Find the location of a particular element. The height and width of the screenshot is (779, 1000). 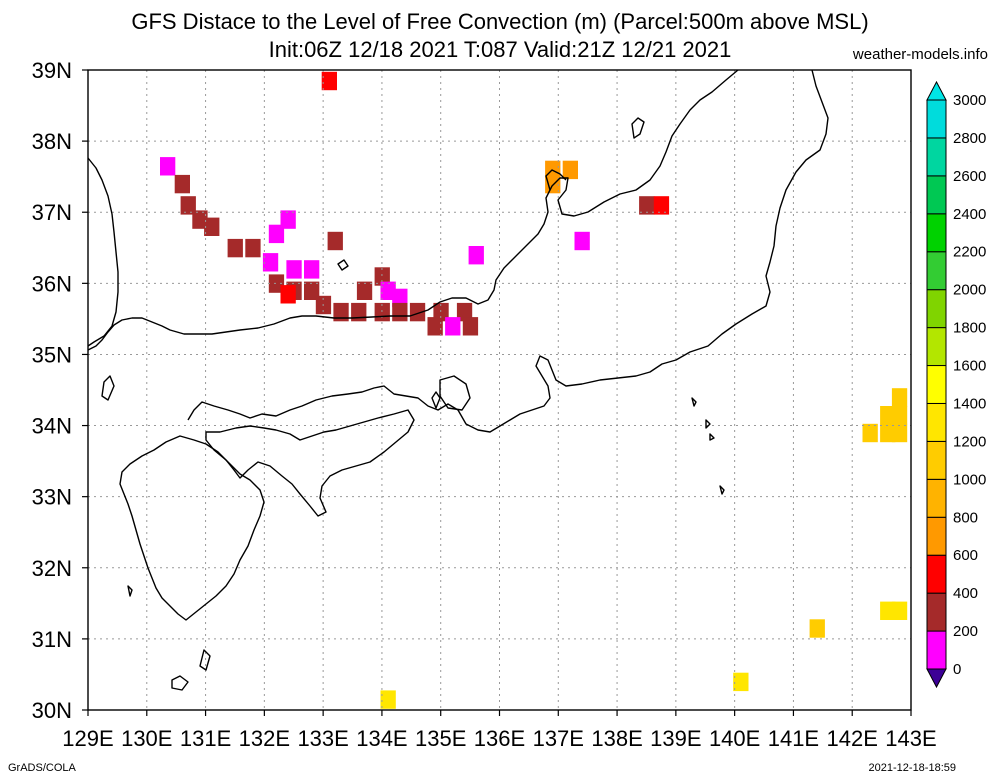

colorbar-label: 2000 is located at coordinates (969, 290).